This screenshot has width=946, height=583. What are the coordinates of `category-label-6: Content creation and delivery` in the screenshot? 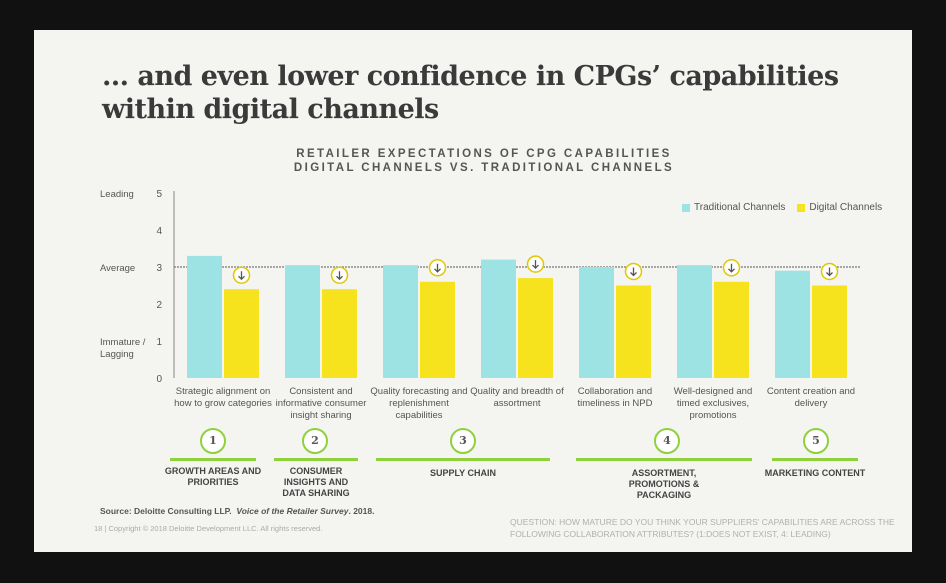 It's located at (811, 397).